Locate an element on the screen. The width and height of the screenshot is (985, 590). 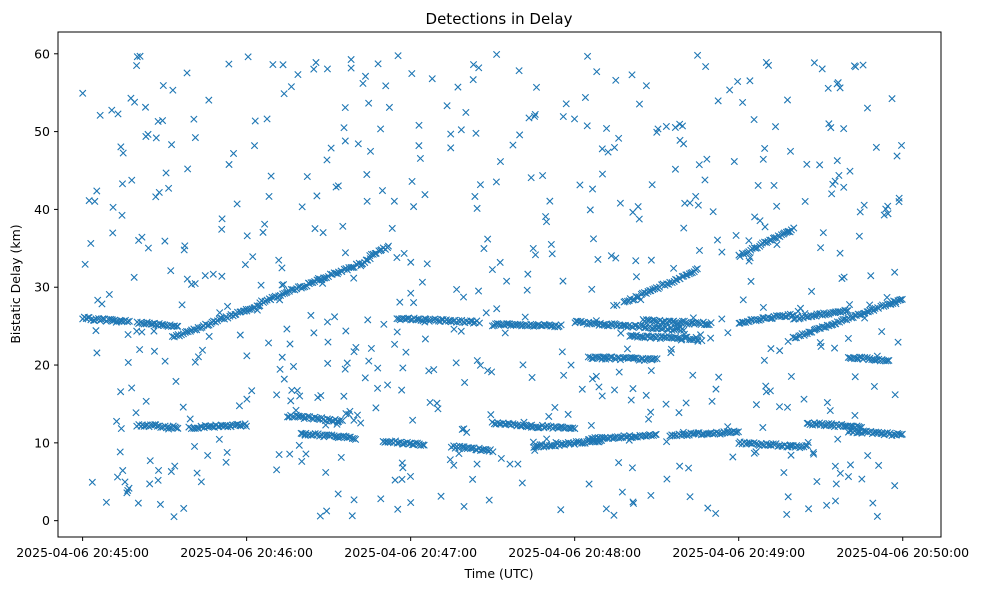
x-axis-label: Time (UTC) is located at coordinates (498, 573).